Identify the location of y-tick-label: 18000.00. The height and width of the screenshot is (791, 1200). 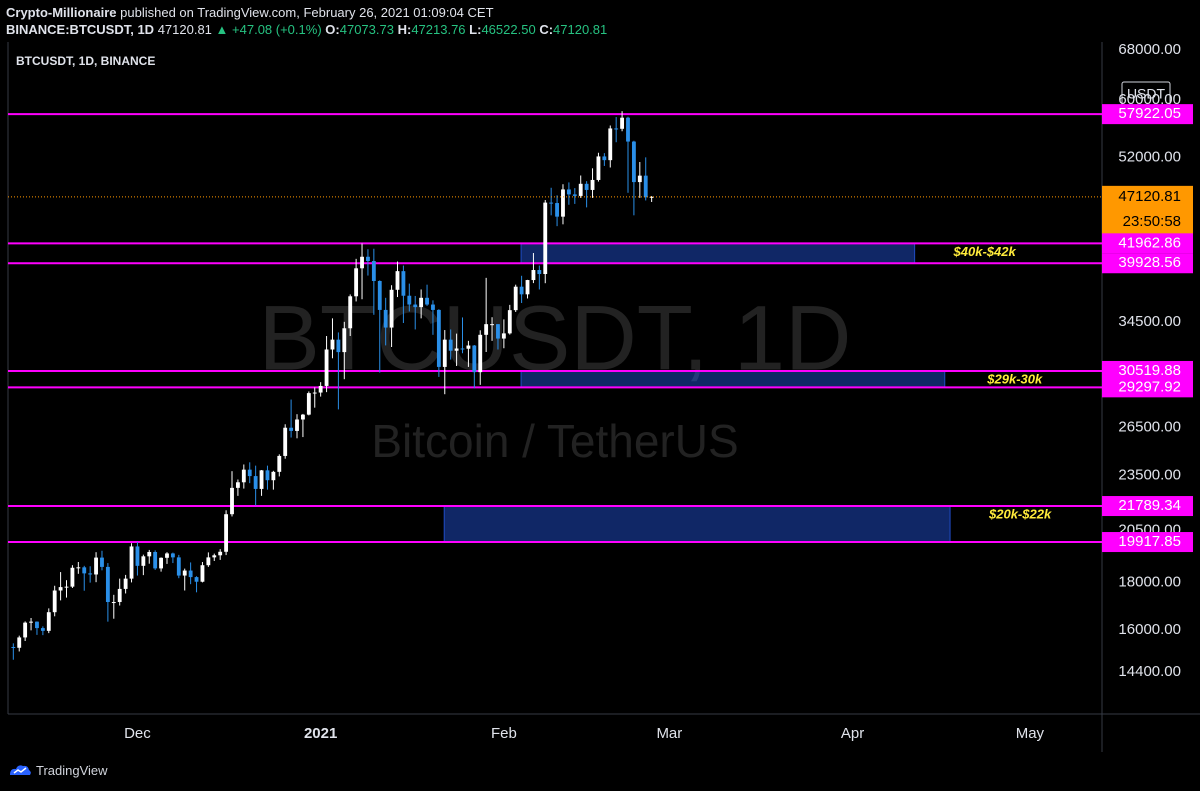
(1149, 582).